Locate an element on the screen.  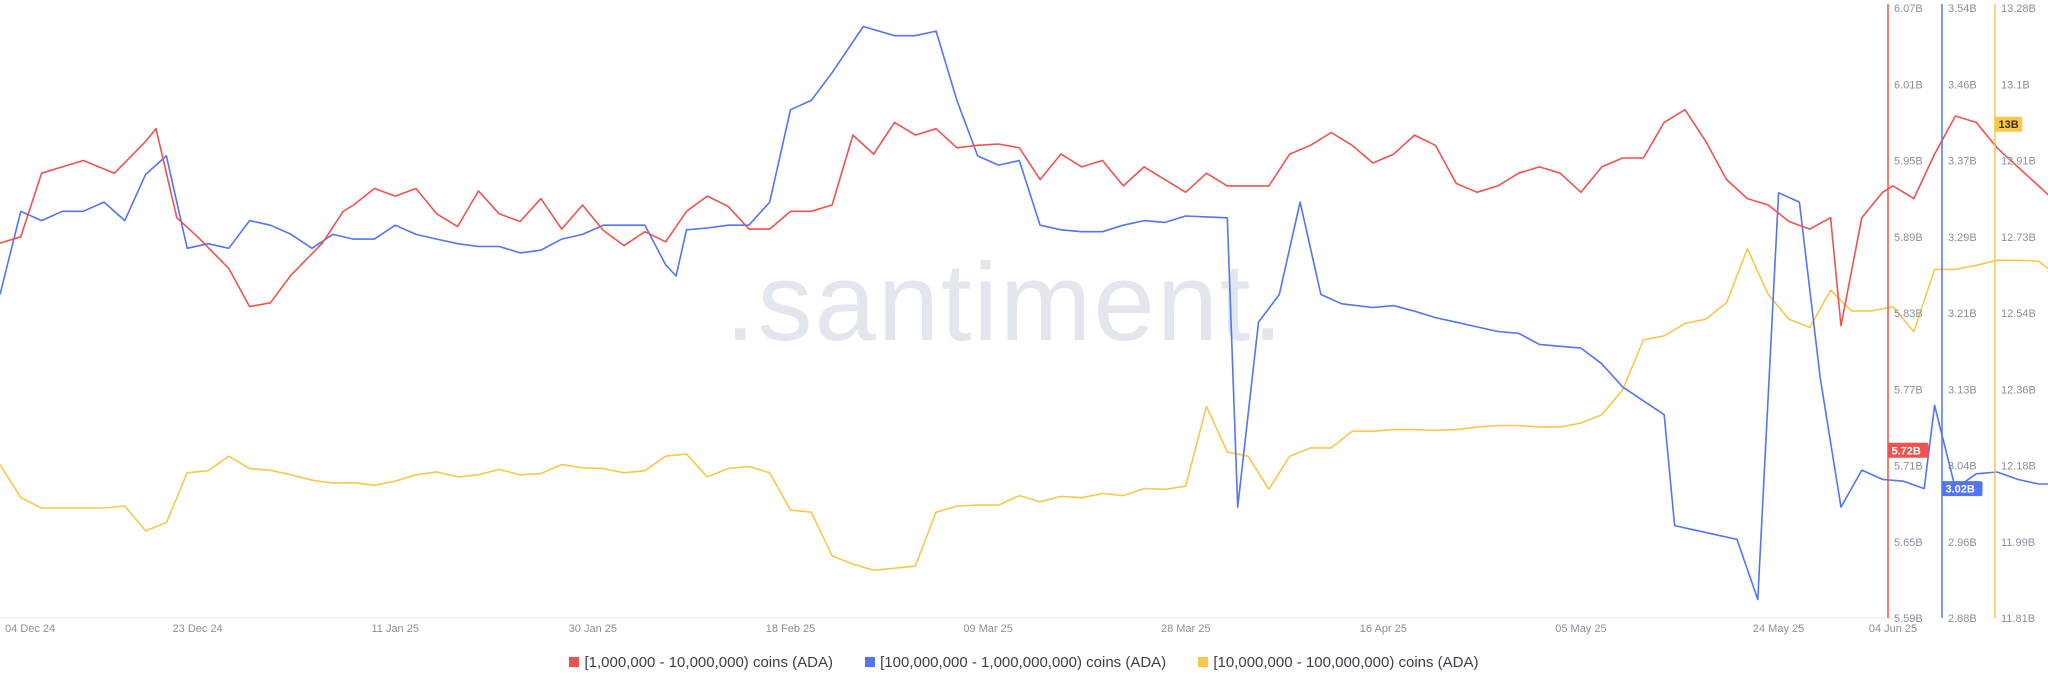
y-tick-label-red: 6.07B is located at coordinates (1908, 9).